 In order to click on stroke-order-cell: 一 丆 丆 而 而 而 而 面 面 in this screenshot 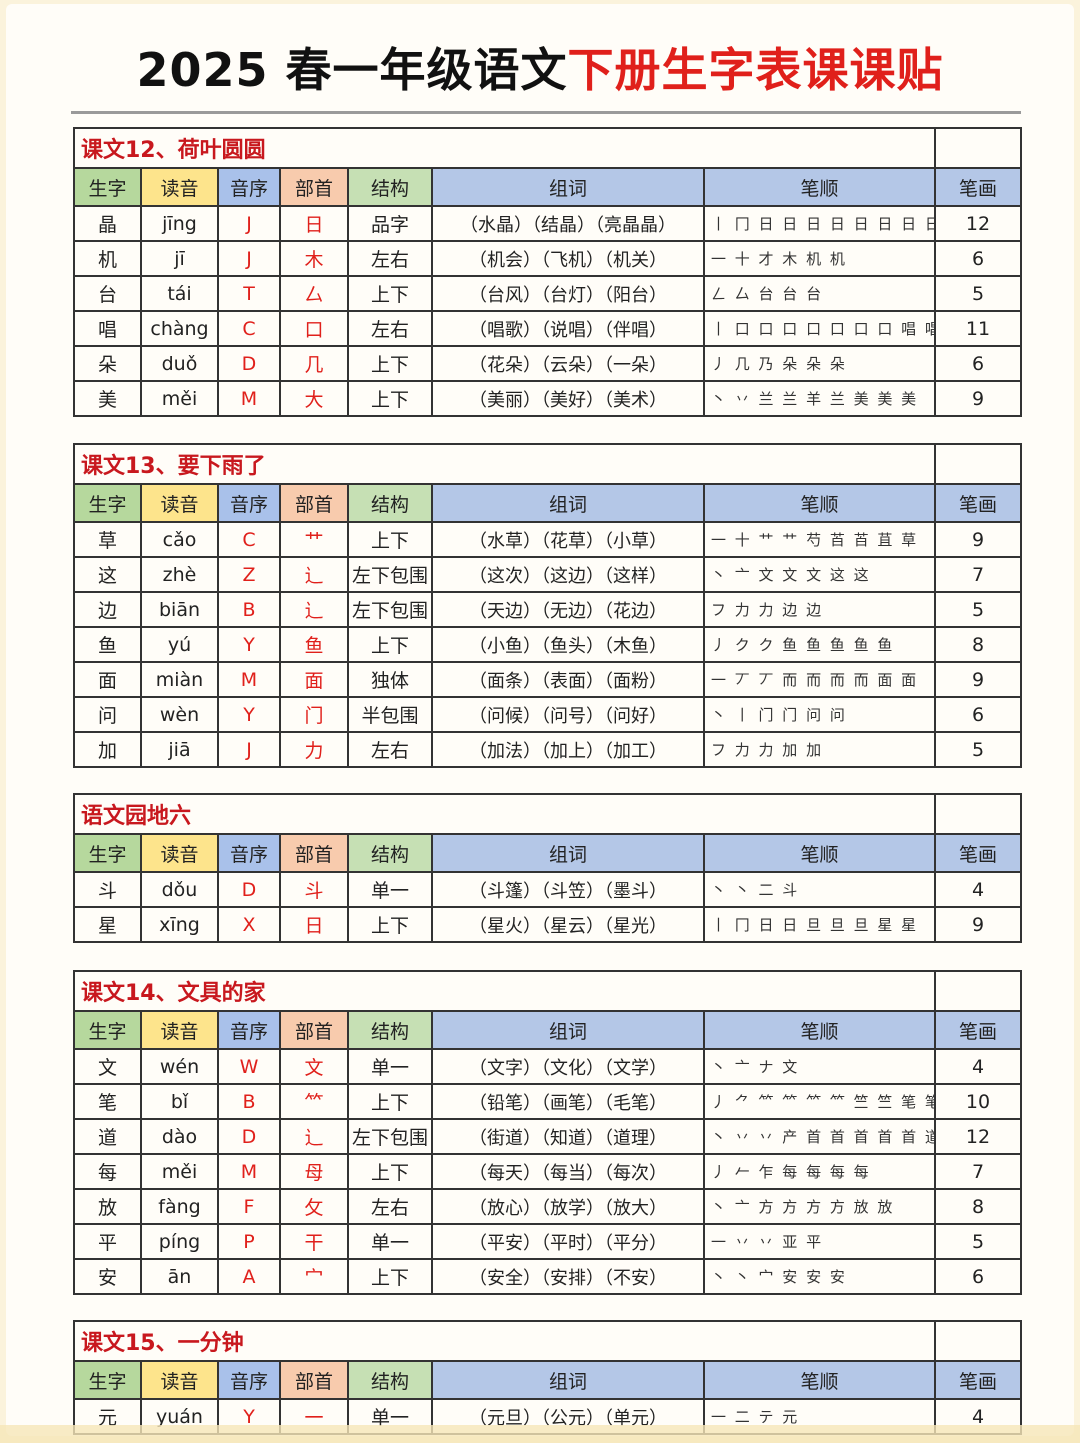, I will do `click(819, 679)`.